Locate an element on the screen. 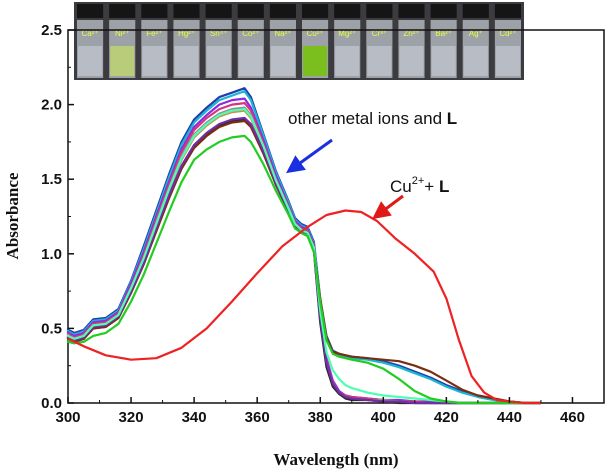  y-axis-title: Absorbance is located at coordinates (12, 215).